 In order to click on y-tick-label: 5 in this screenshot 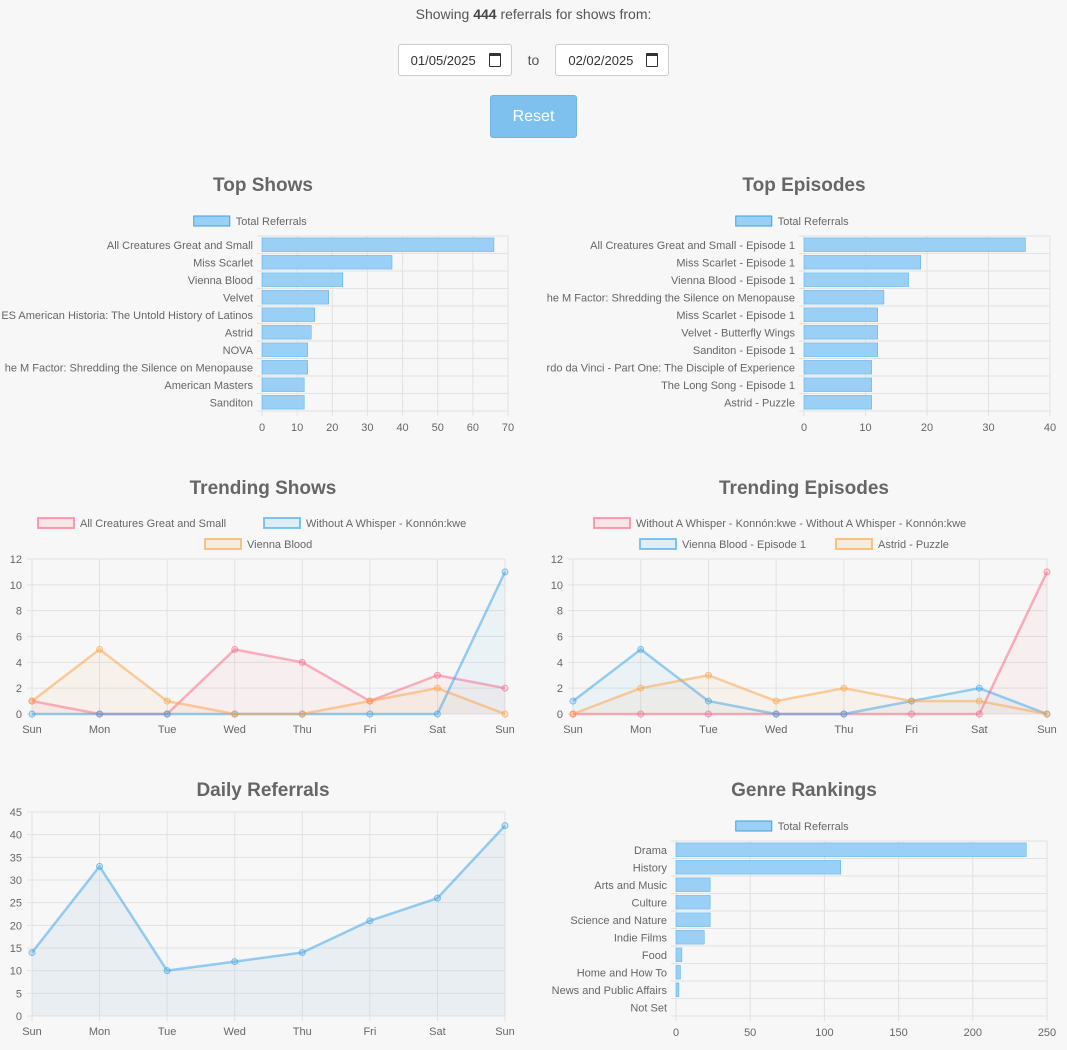, I will do `click(19, 994)`.